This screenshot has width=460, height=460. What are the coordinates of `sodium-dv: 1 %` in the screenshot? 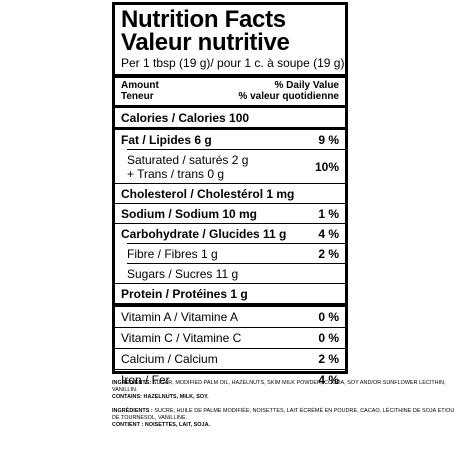 It's located at (328, 213).